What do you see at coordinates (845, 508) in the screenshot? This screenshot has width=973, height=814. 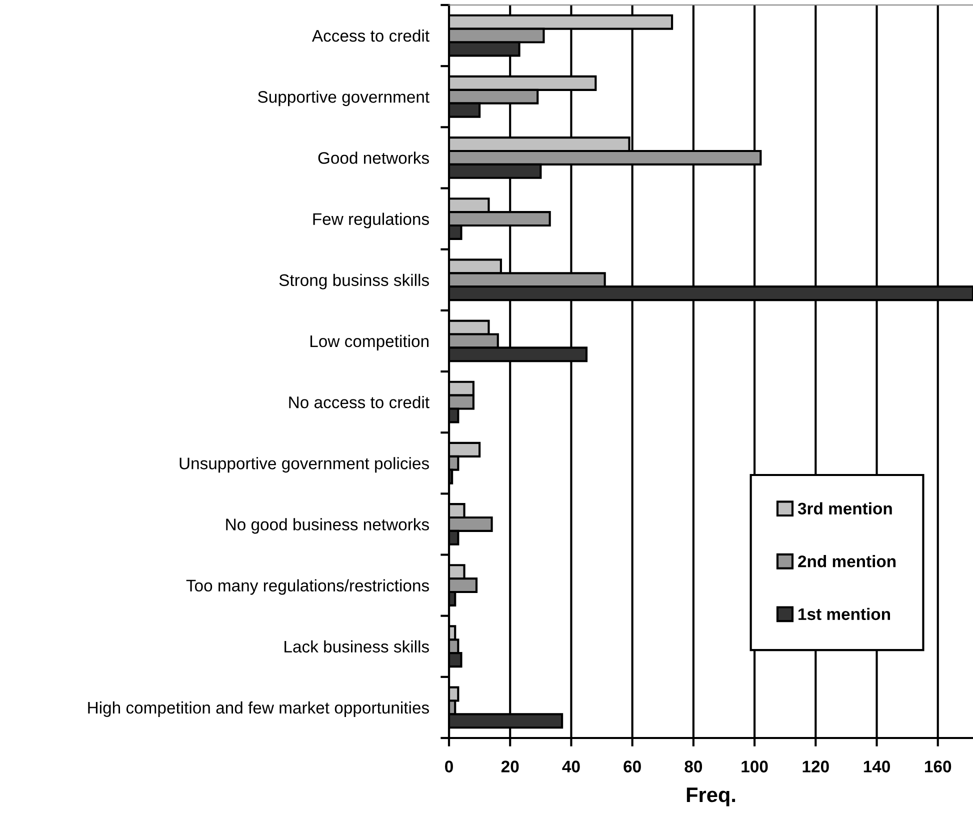 I see `legend-label: 3rd mention` at bounding box center [845, 508].